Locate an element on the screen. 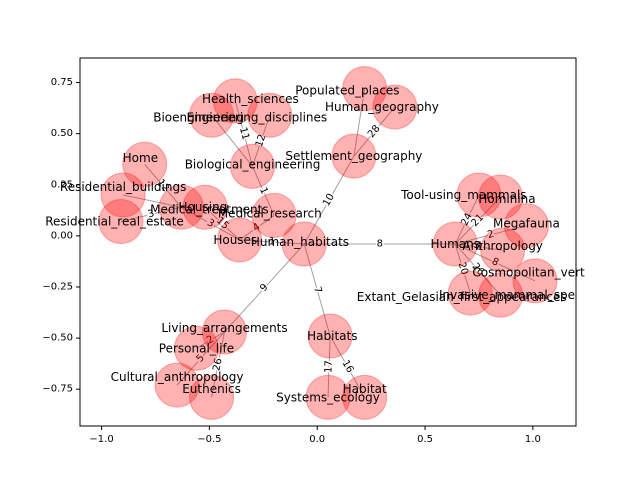 The height and width of the screenshot is (480, 640). y-axis-ticks: −0.75 −0.50 −0.25 0.00 0.25 0.50 0.75 is located at coordinates (61, 236).